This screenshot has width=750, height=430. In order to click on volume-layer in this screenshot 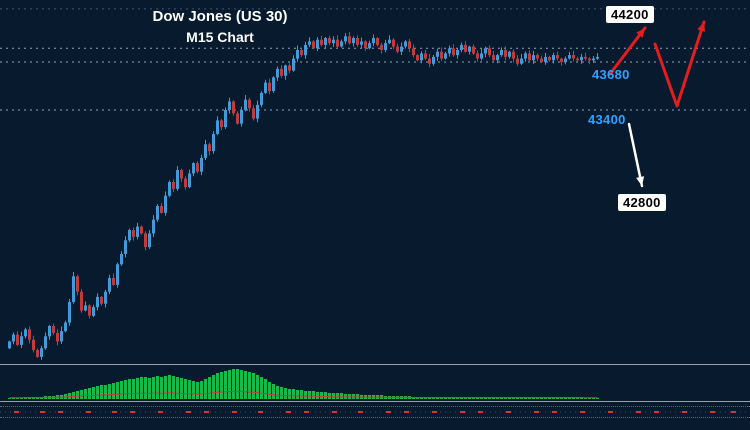, I will do `click(303, 384)`.